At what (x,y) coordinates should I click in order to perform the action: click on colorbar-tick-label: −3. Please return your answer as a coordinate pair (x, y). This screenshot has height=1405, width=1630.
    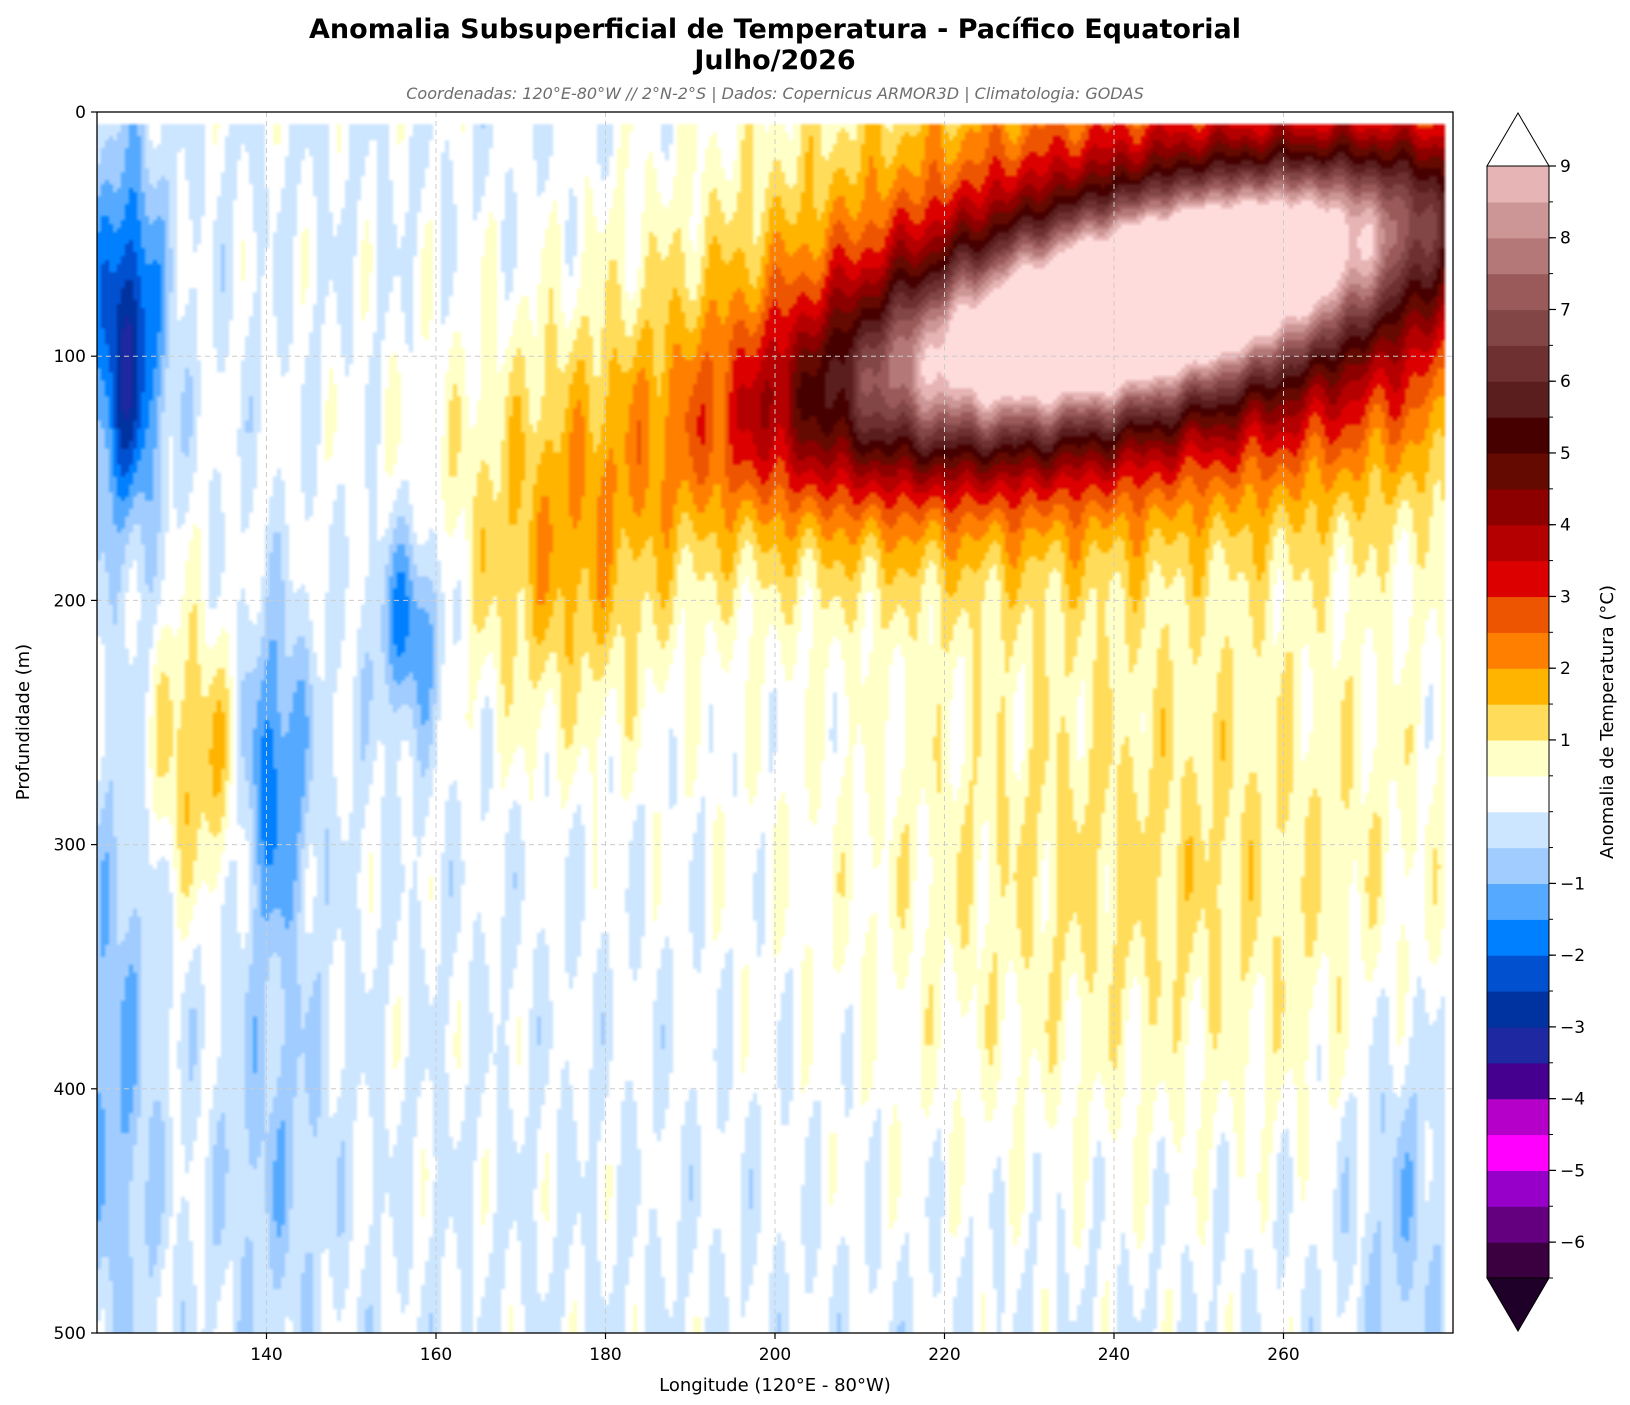
    Looking at the image, I should click on (1572, 1028).